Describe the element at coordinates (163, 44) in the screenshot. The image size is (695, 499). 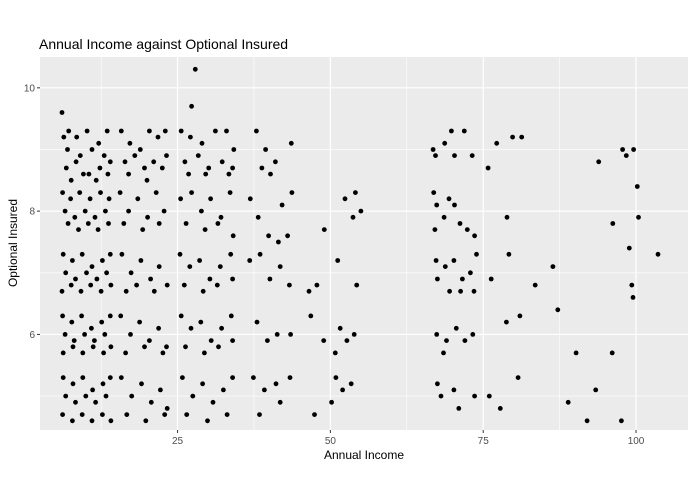
I see `chart-title: Annual Income against Optional Insured` at that location.